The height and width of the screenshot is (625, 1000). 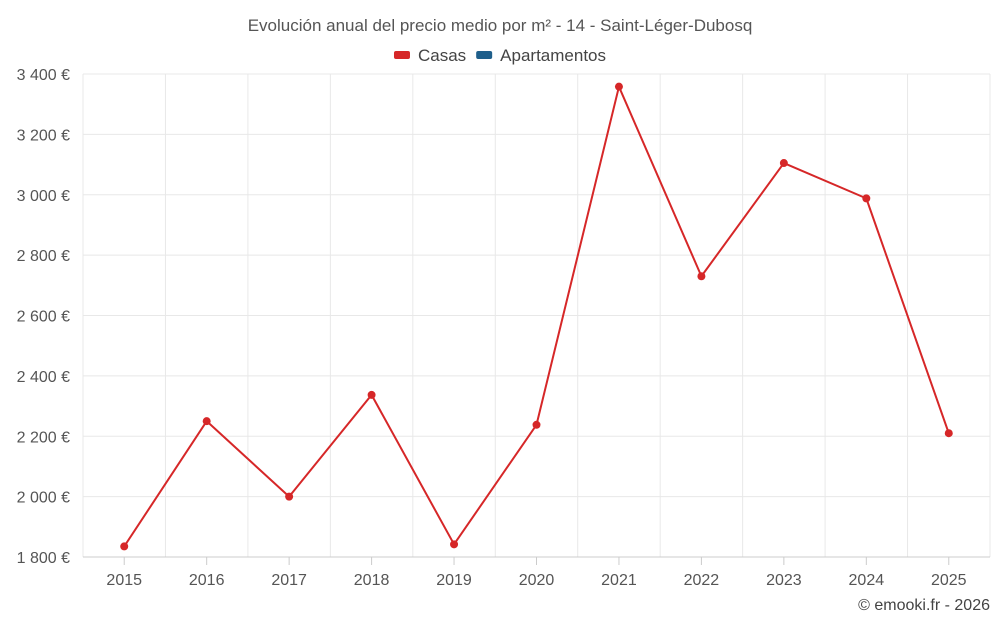 What do you see at coordinates (372, 580) in the screenshot?
I see `x-tick-label: 2018` at bounding box center [372, 580].